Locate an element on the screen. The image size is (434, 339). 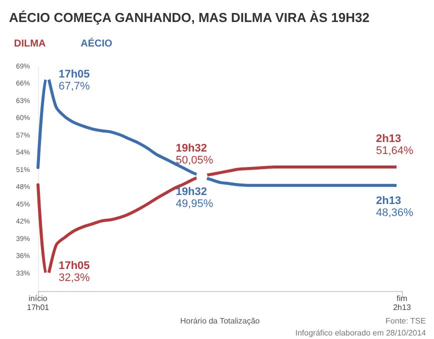
data-label: 17h05 67,7% is located at coordinates (74, 80).